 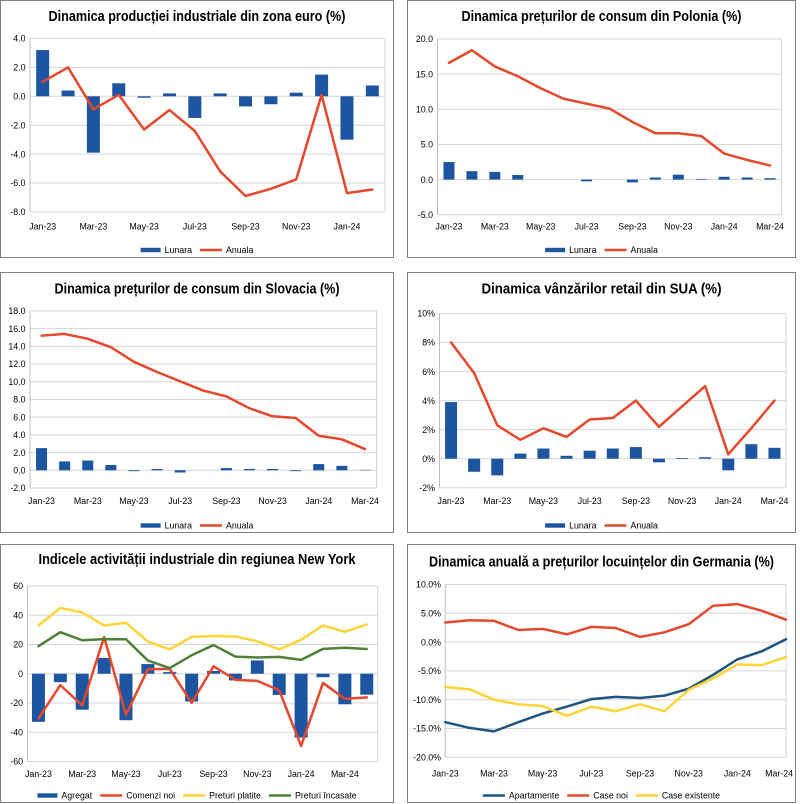 I want to click on svg-text: Preturi platite, so click(x=235, y=796).